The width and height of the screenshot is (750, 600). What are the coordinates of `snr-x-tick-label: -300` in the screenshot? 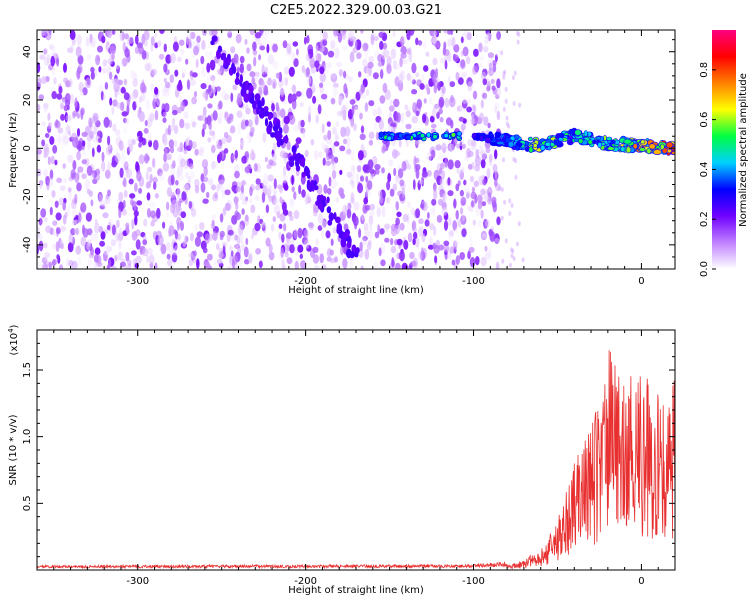 It's located at (137, 581).